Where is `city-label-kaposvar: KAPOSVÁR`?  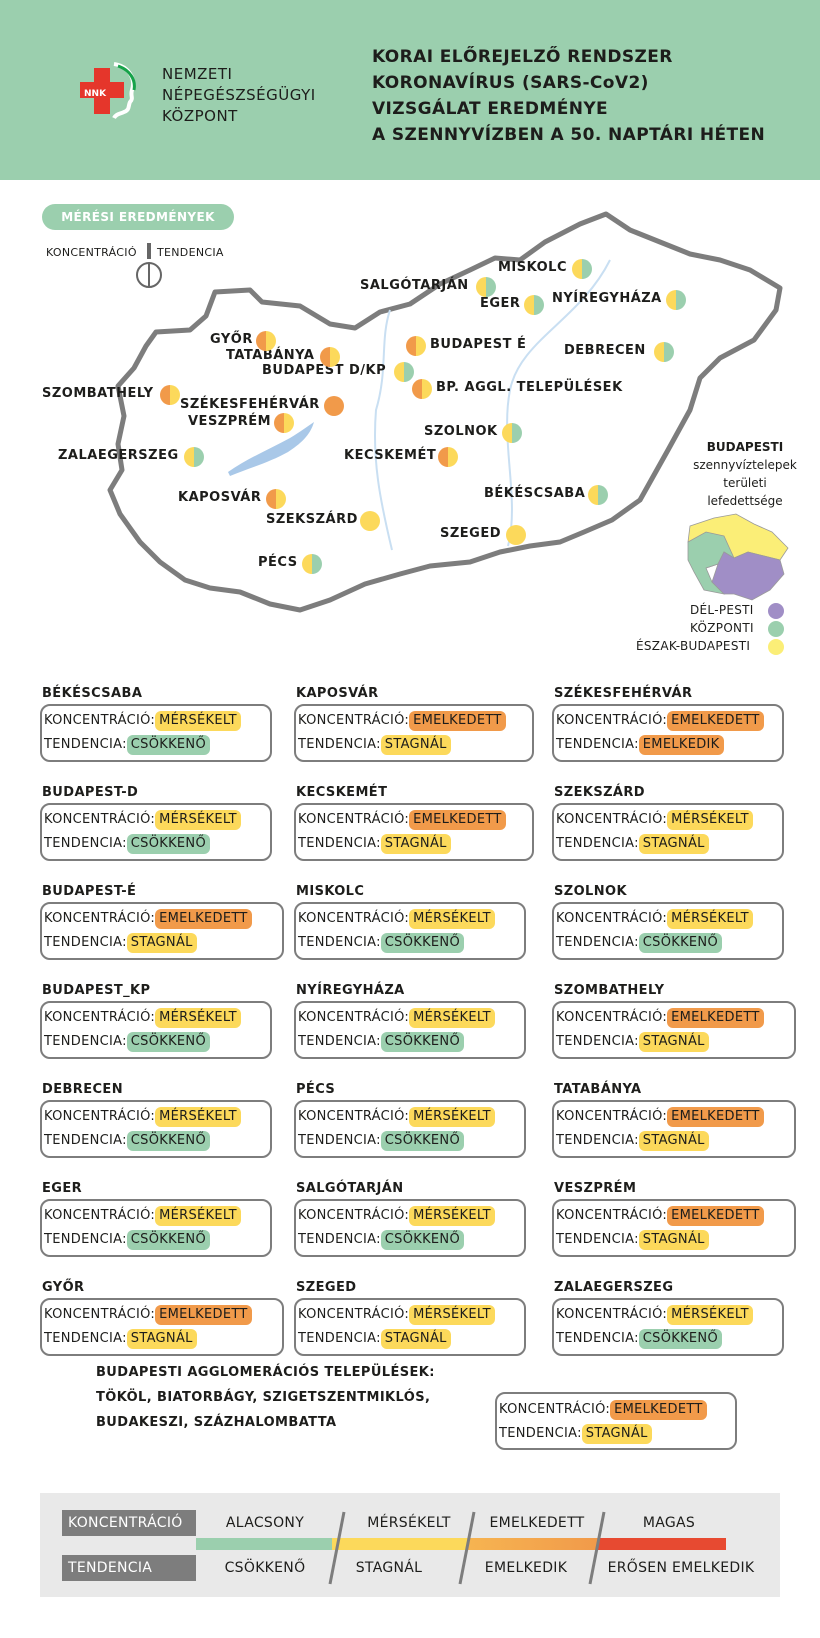 city-label-kaposvar: KAPOSVÁR is located at coordinates (220, 497).